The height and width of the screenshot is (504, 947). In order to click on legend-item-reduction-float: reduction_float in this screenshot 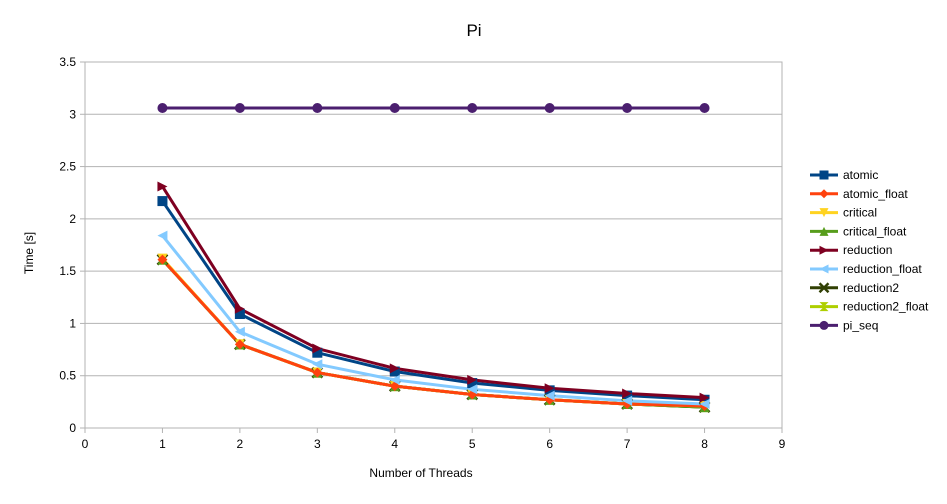, I will do `click(866, 269)`.